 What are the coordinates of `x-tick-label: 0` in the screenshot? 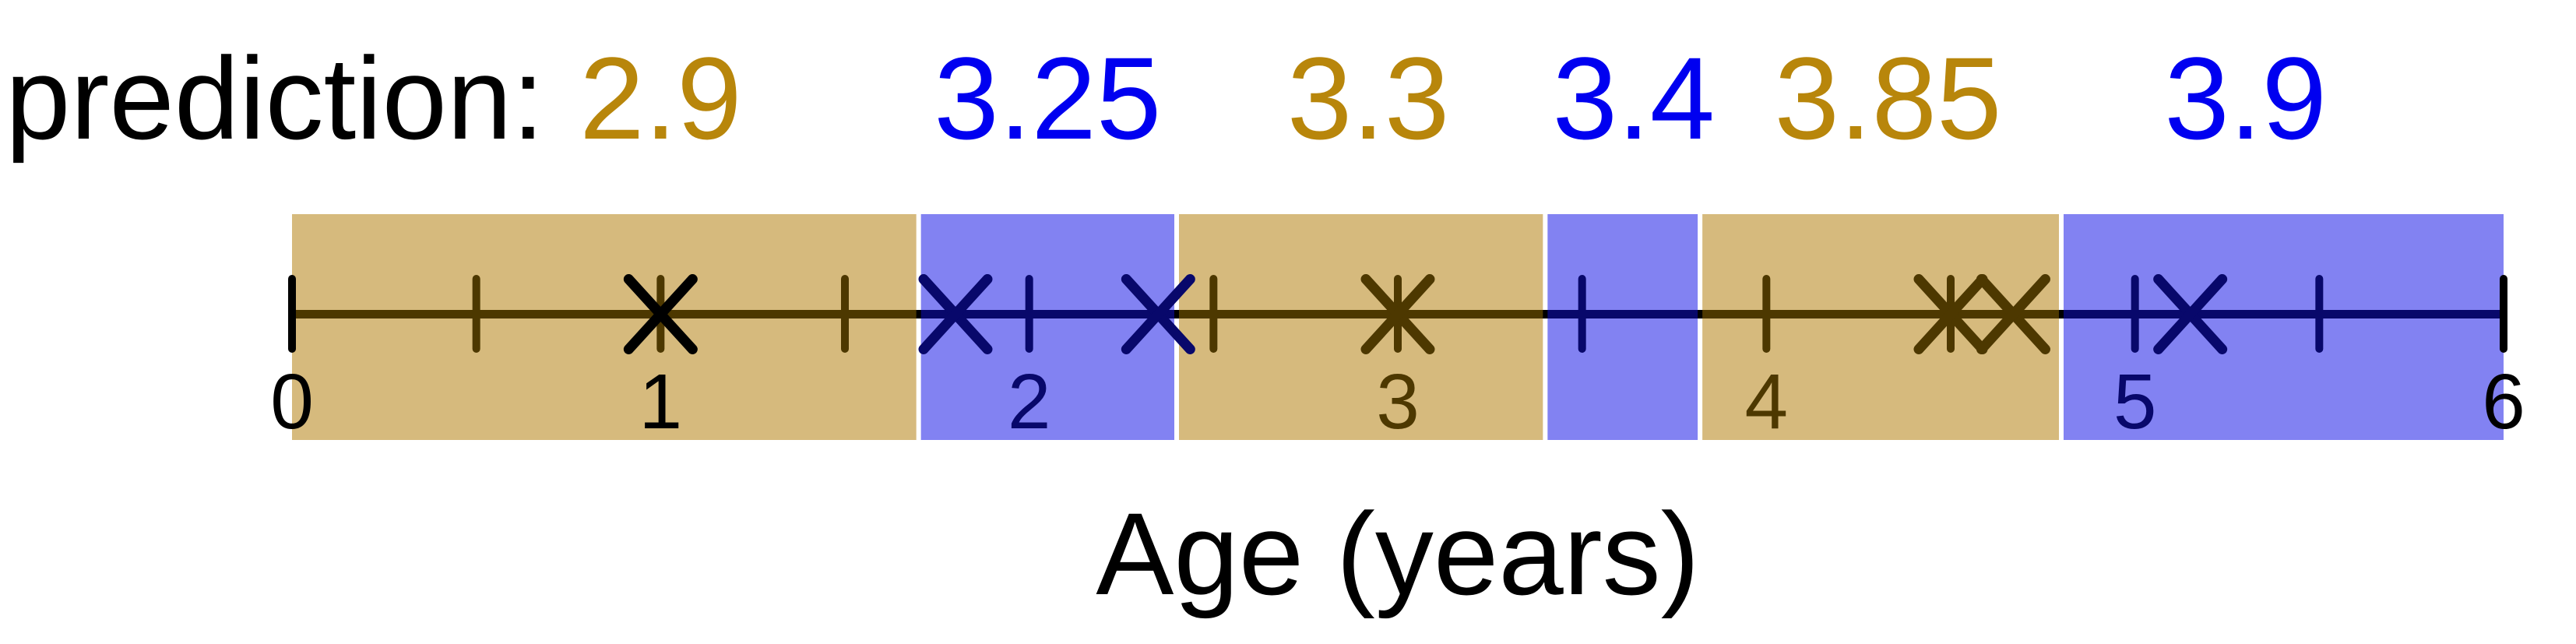 It's located at (292, 401).